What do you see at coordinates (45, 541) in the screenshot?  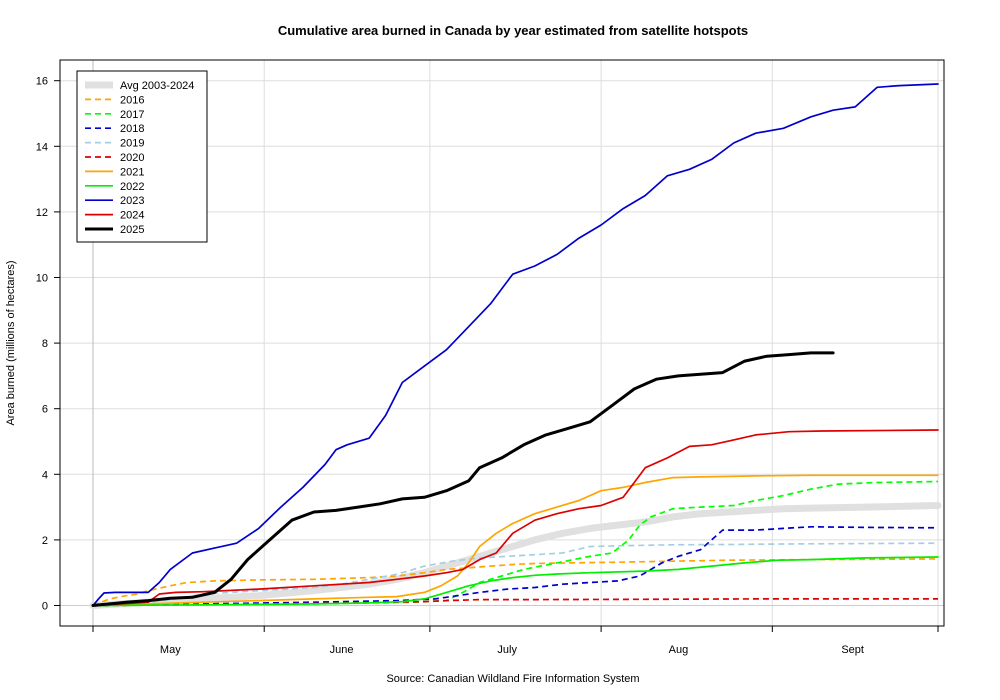 I see `y-tick-label: 2` at bounding box center [45, 541].